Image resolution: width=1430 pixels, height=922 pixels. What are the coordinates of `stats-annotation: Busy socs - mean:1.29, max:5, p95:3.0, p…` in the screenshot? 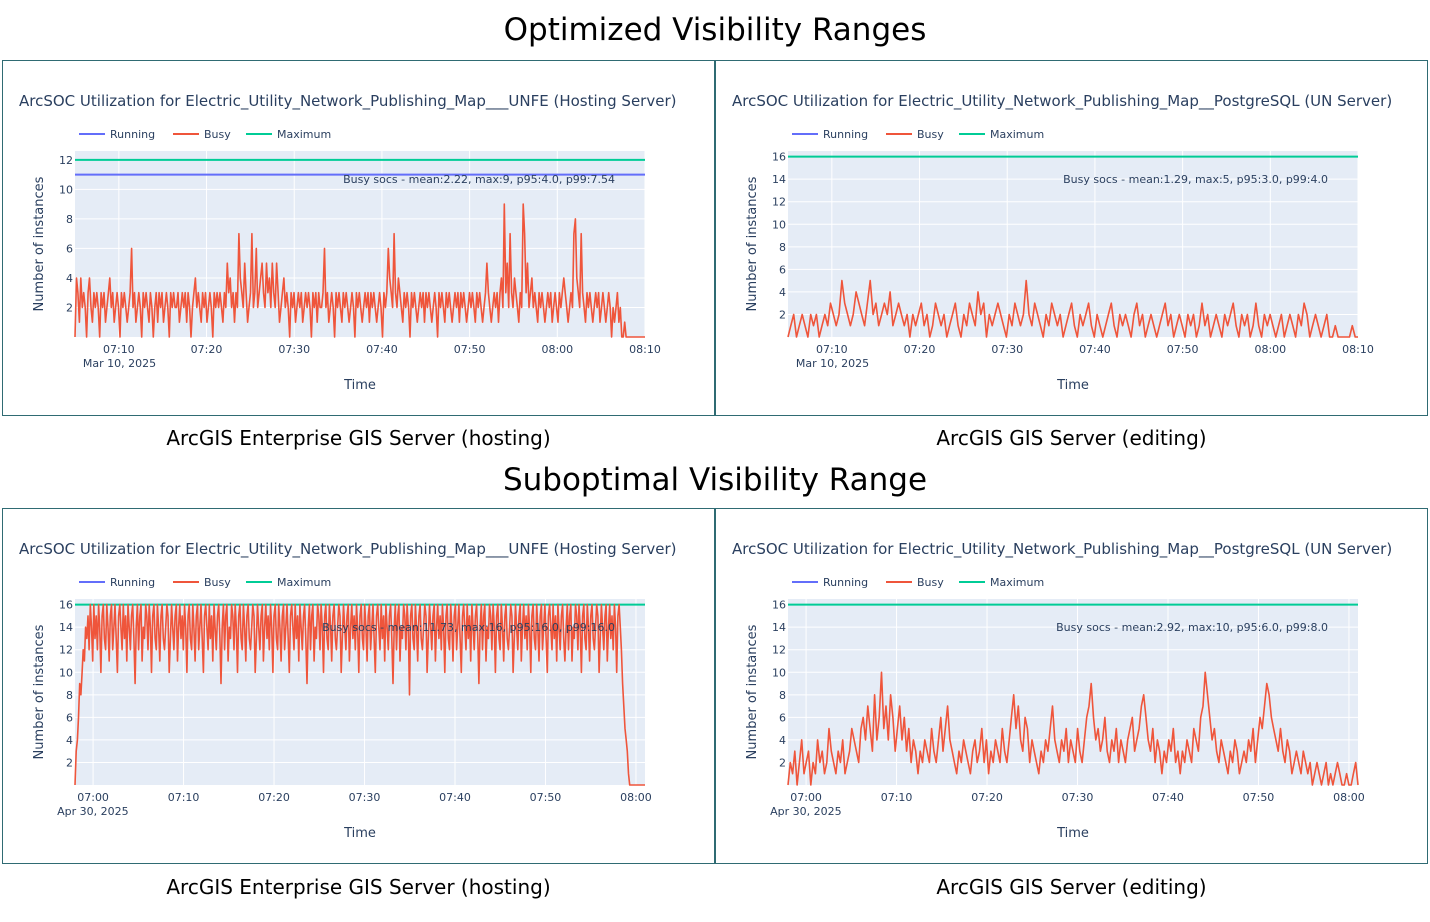 It's located at (1195, 179).